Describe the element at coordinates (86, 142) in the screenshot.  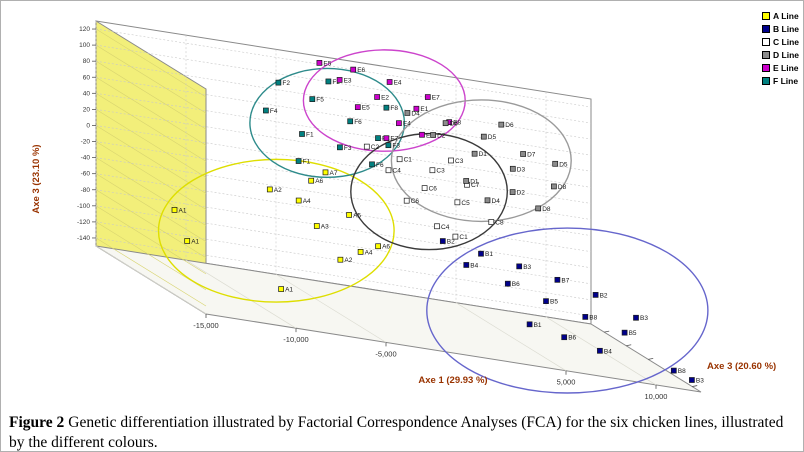
I see `y-tick-label: -20` at that location.